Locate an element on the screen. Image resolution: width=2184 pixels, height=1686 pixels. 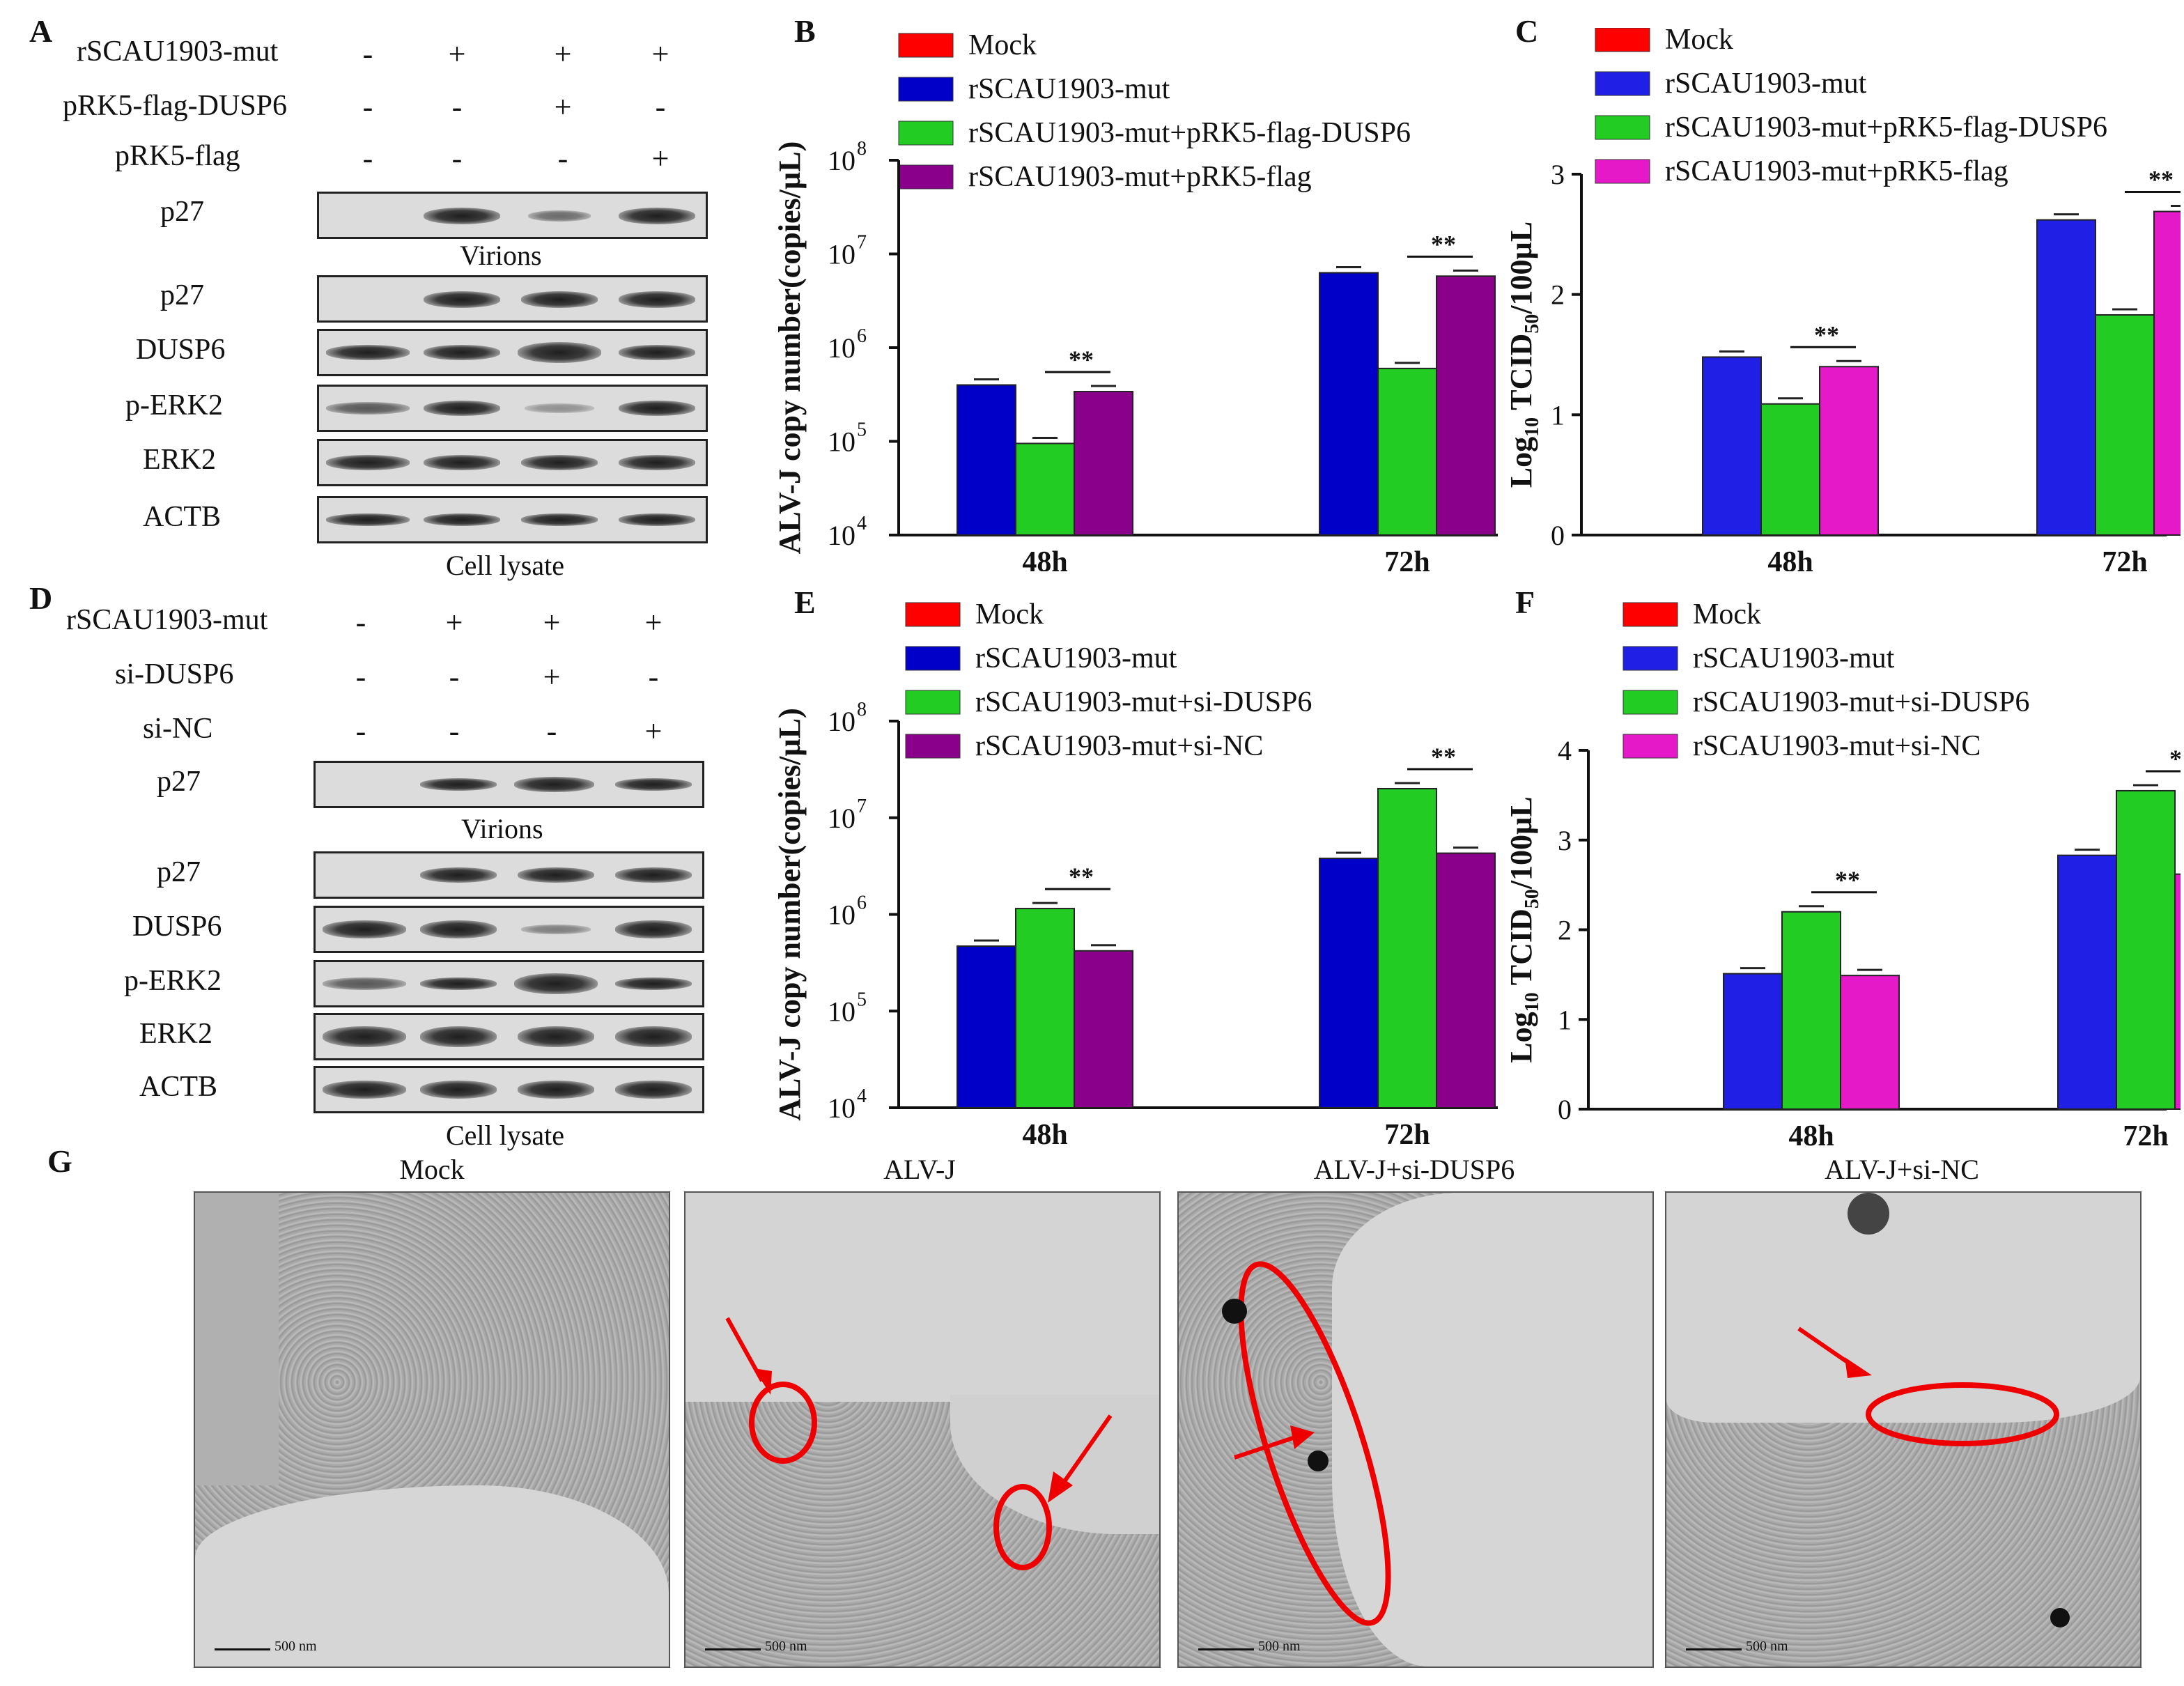
micrograph-alvj-si-dusp6: 500 nm is located at coordinates (1415, 1430).